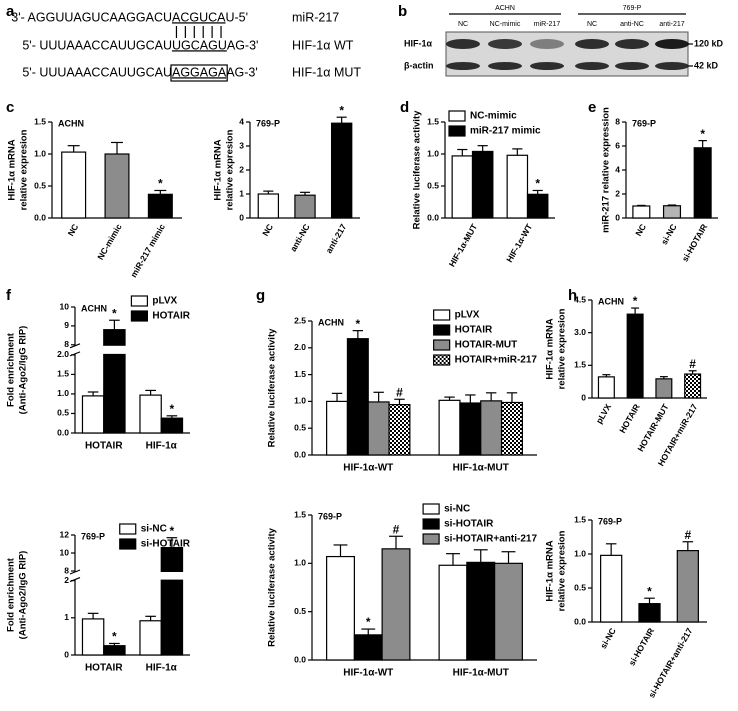 This screenshot has height=711, width=738. Describe the element at coordinates (272, 587) in the screenshot. I see `y-axis-label: Relative luciferase activity` at that location.